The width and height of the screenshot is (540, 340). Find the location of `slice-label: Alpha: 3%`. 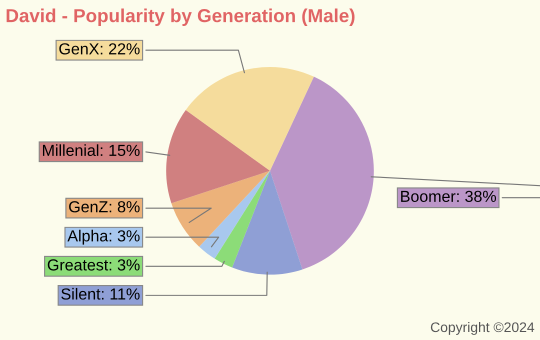

slice-label: Alpha: 3% is located at coordinates (103, 237).